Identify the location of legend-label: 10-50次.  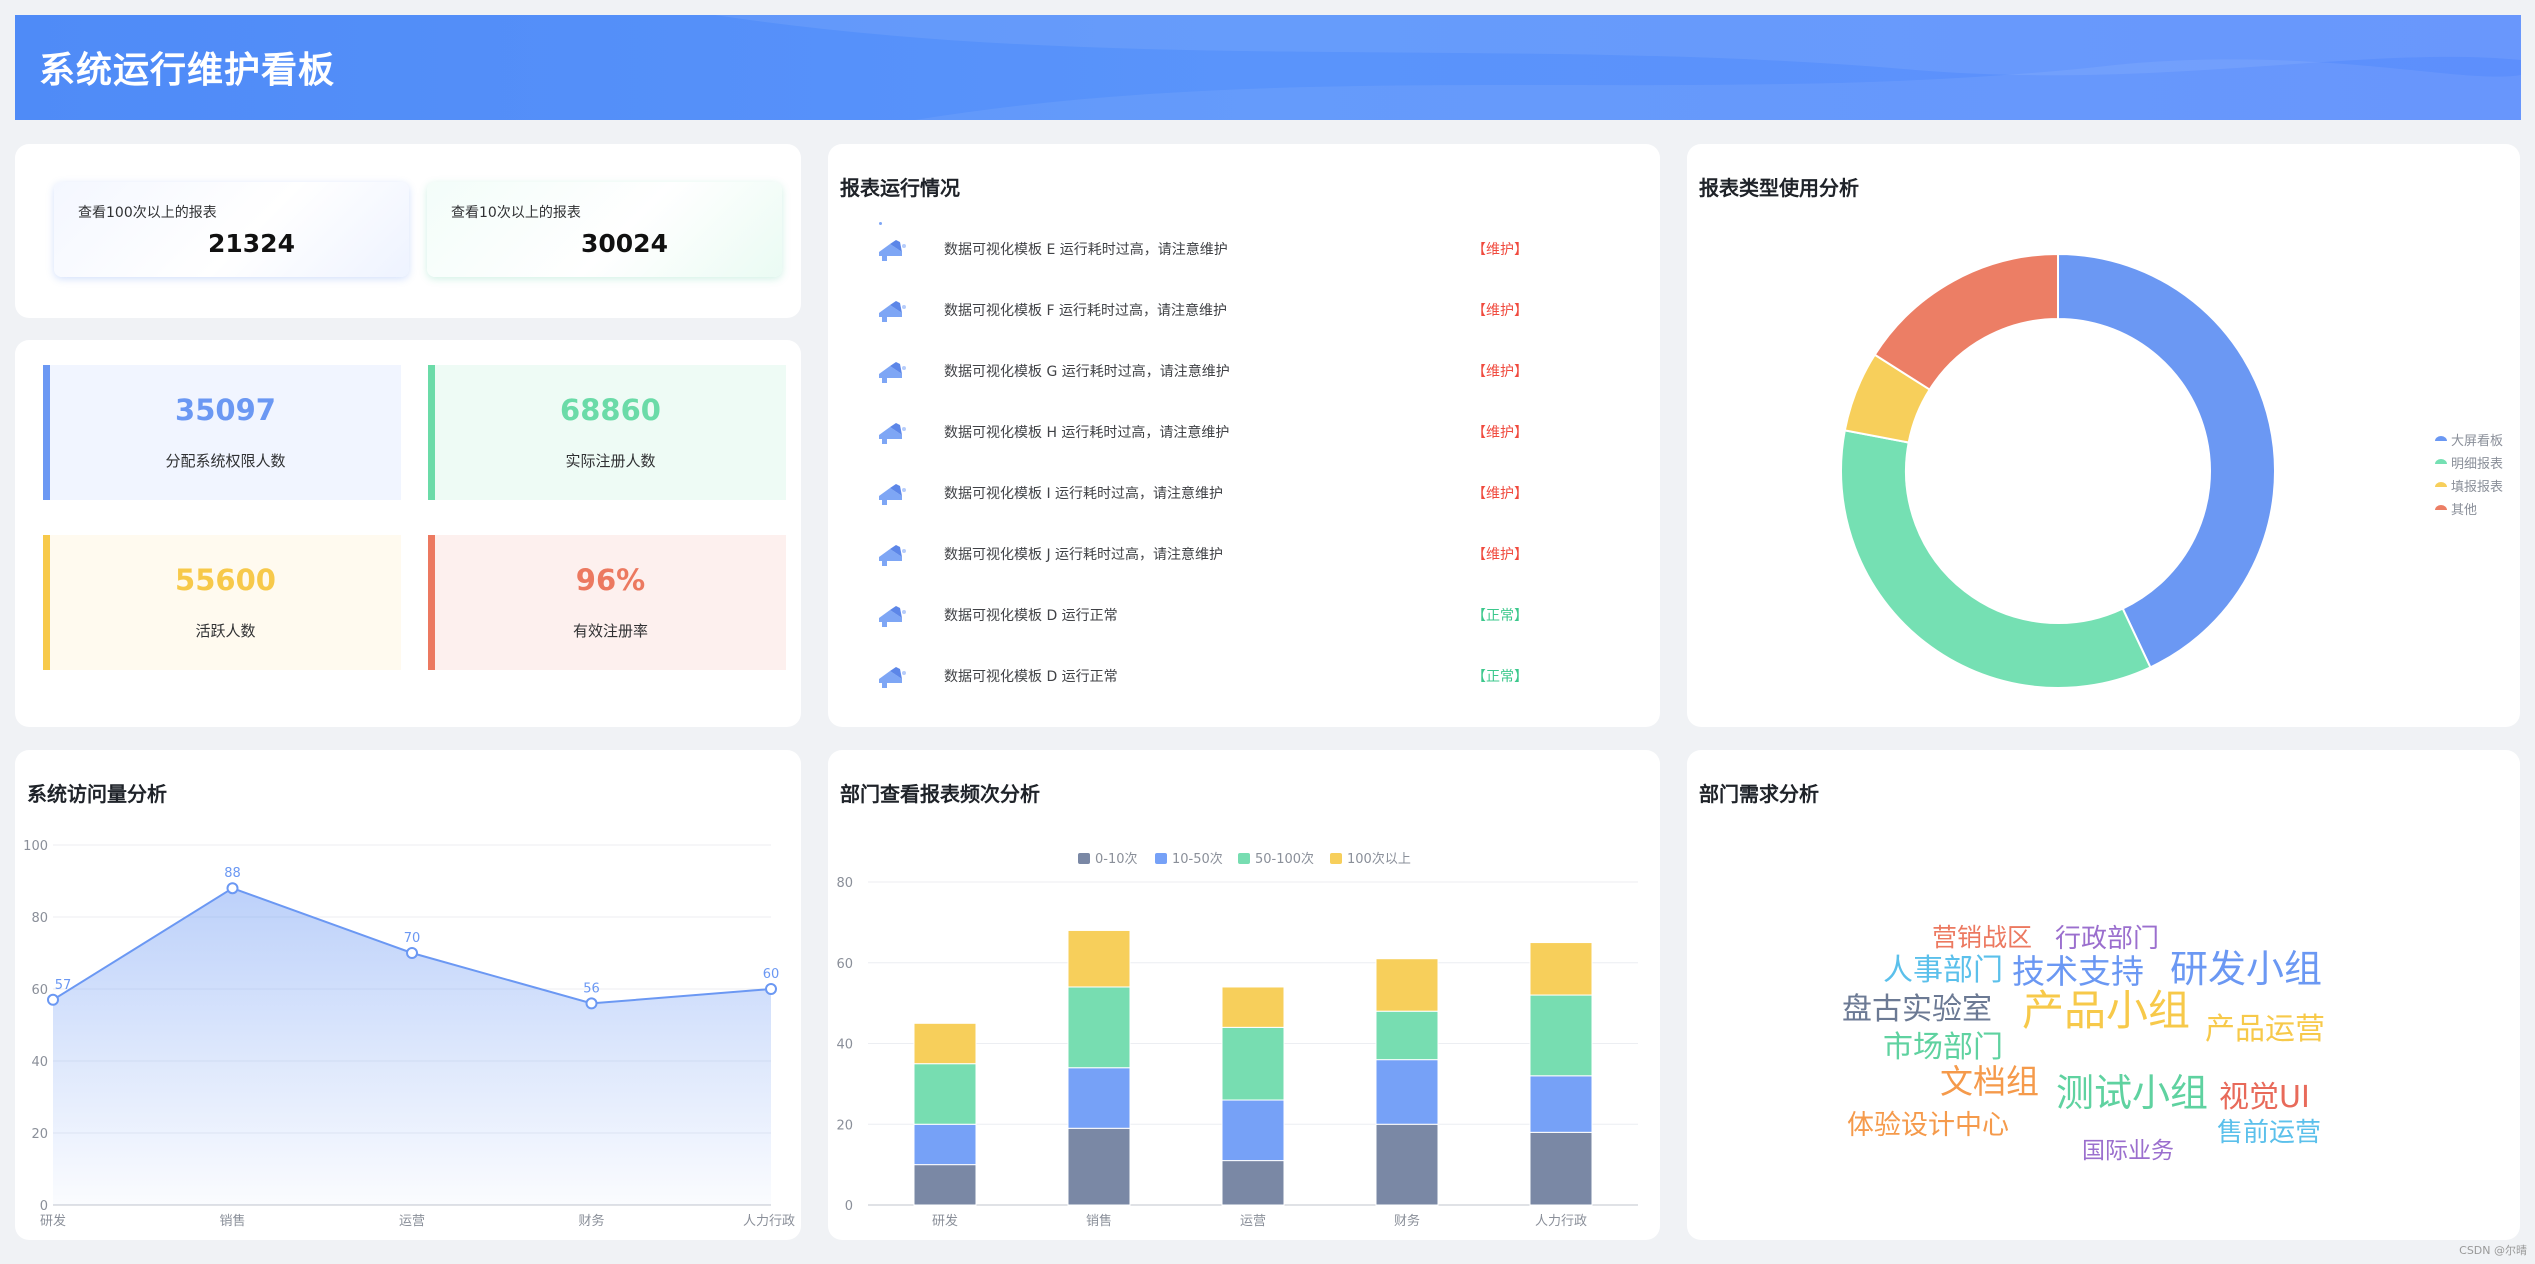
(1197, 859).